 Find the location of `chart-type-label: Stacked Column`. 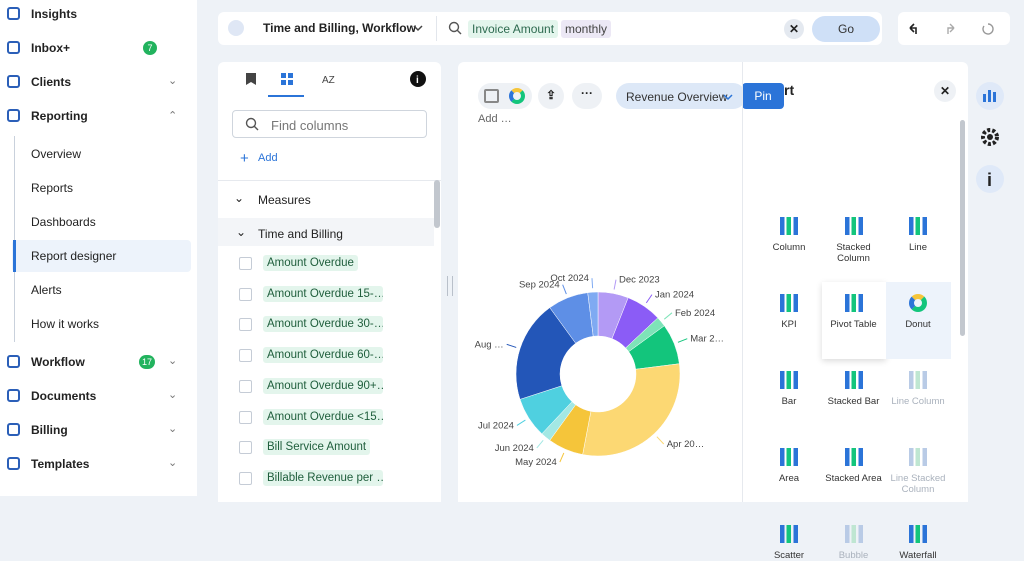

chart-type-label: Stacked Column is located at coordinates (853, 253).